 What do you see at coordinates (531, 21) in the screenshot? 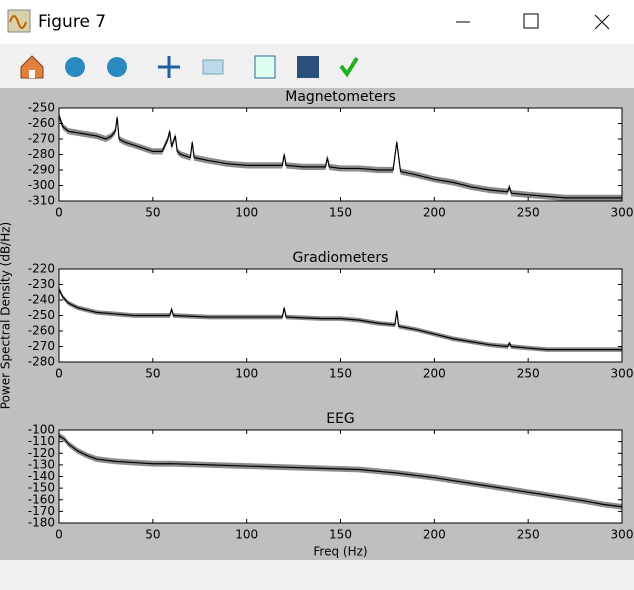
I see `maximize-button` at bounding box center [531, 21].